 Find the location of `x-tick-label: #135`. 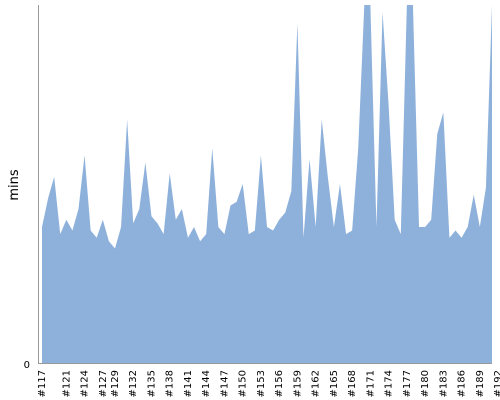

x-tick-label: #135 is located at coordinates (151, 383).